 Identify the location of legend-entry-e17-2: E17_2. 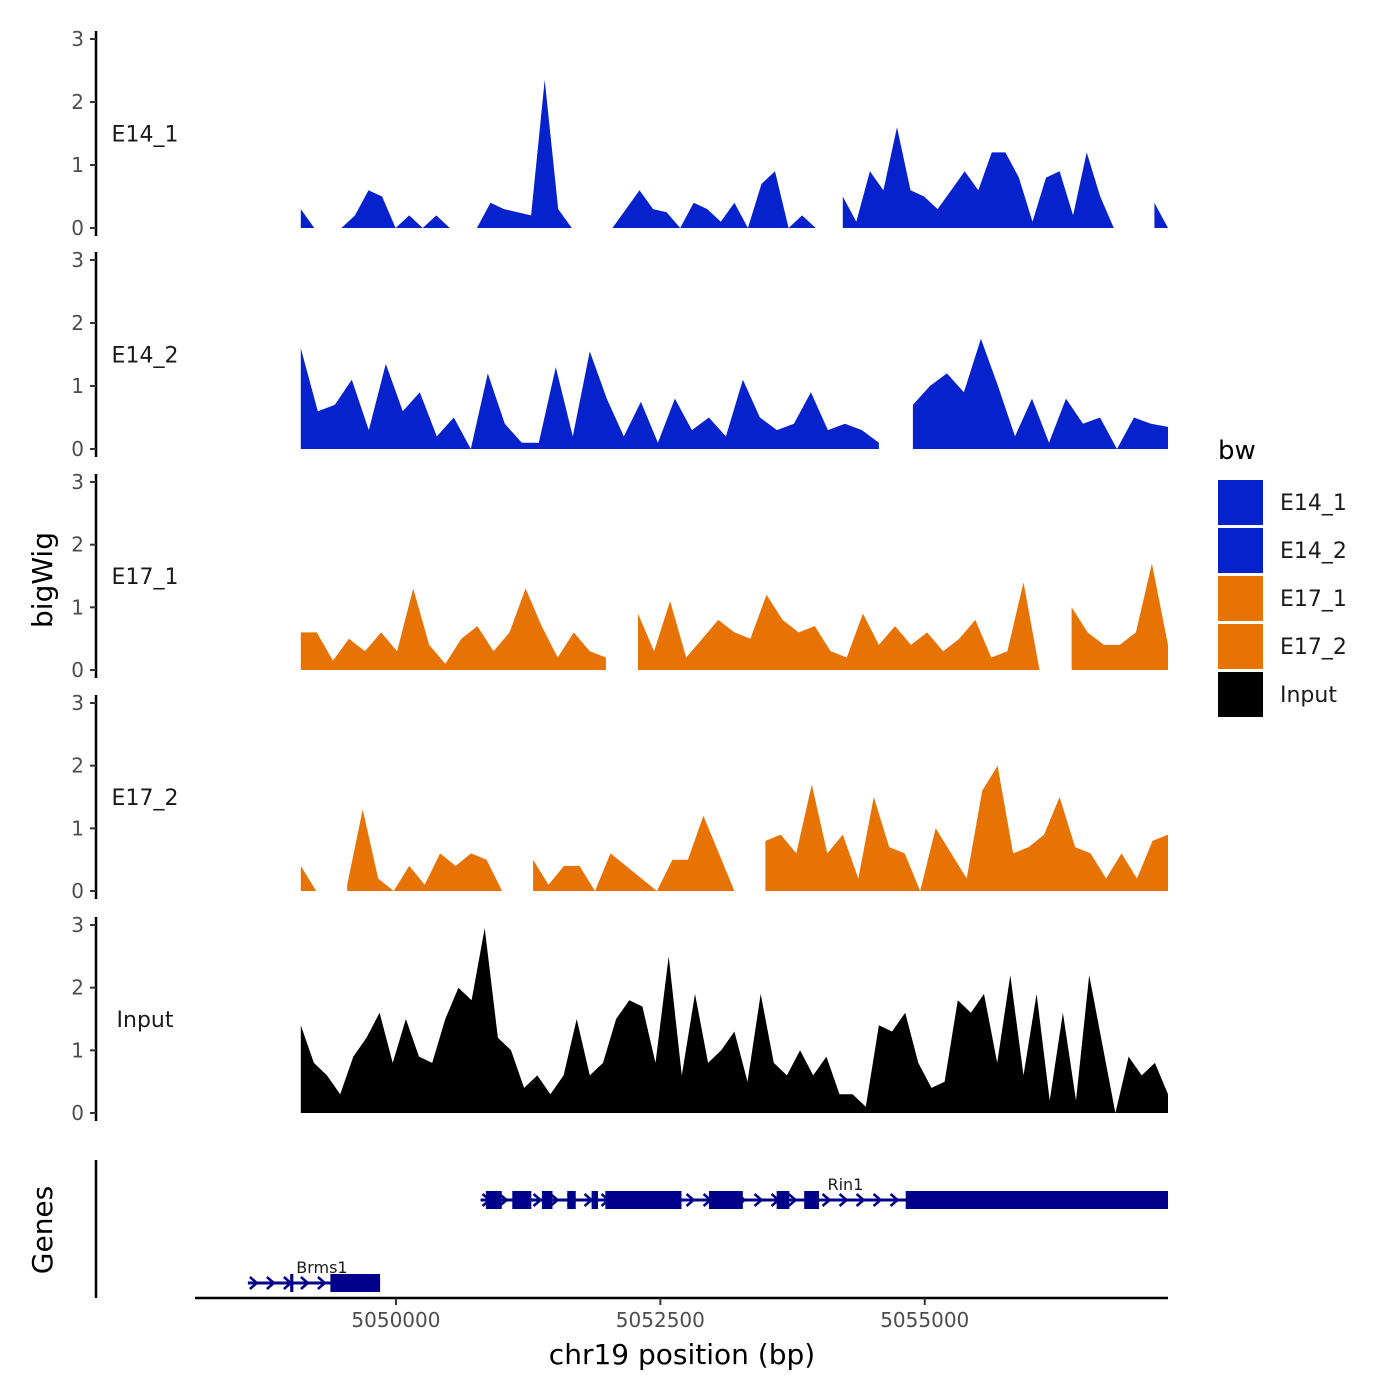
(1282, 646).